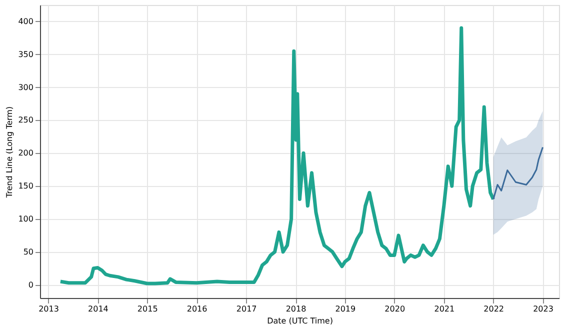 The height and width of the screenshot is (330, 564). I want to click on x-tick-label: 2021, so click(444, 309).